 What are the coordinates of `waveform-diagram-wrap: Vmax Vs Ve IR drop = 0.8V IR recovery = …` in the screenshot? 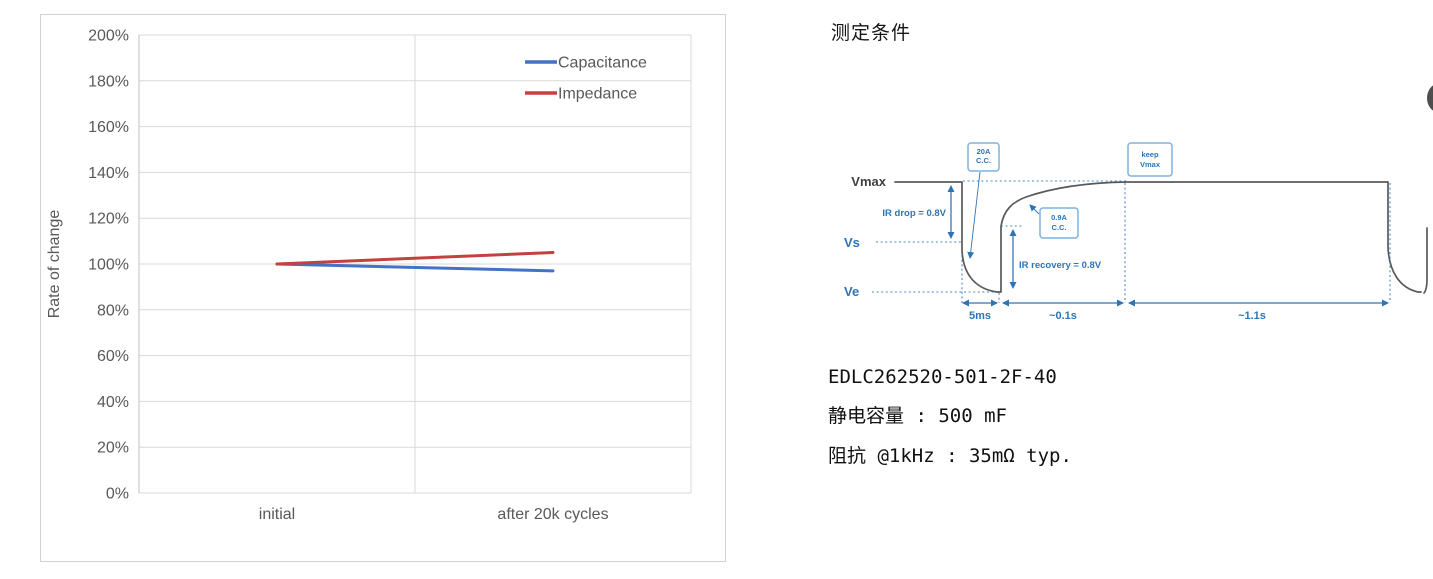 It's located at (1131, 235).